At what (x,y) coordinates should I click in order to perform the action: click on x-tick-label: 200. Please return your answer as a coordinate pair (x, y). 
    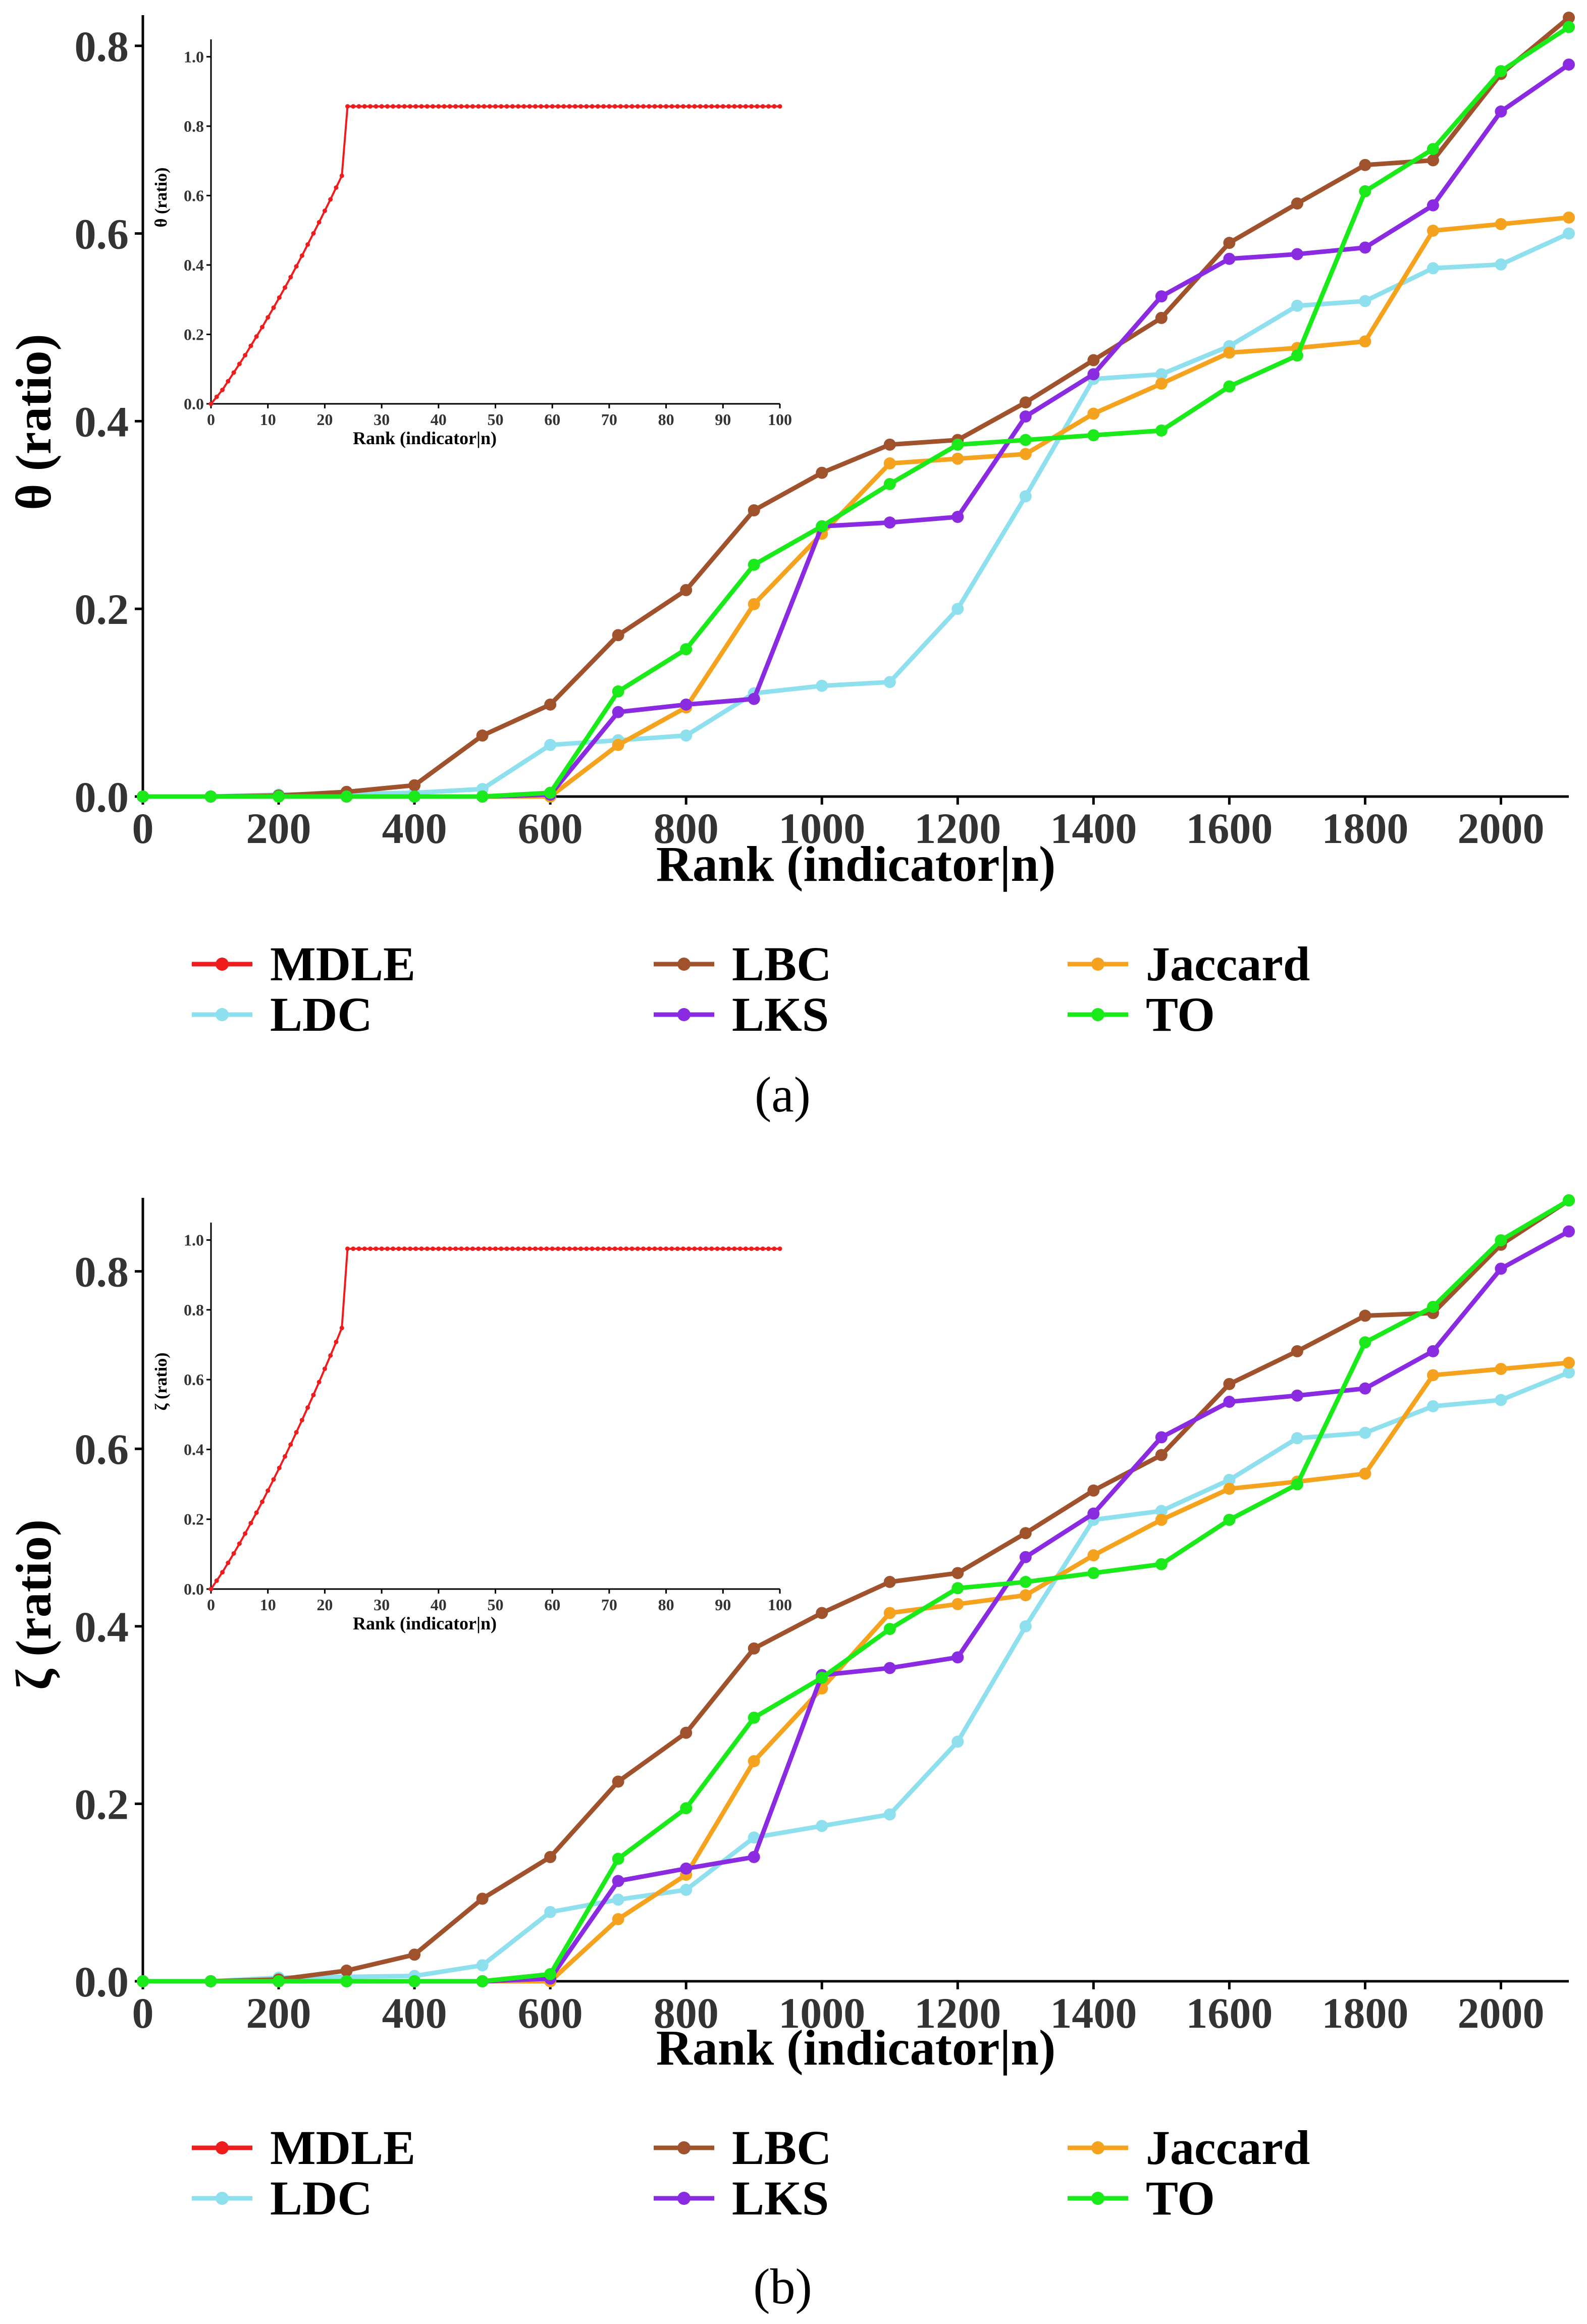
    Looking at the image, I should click on (278, 828).